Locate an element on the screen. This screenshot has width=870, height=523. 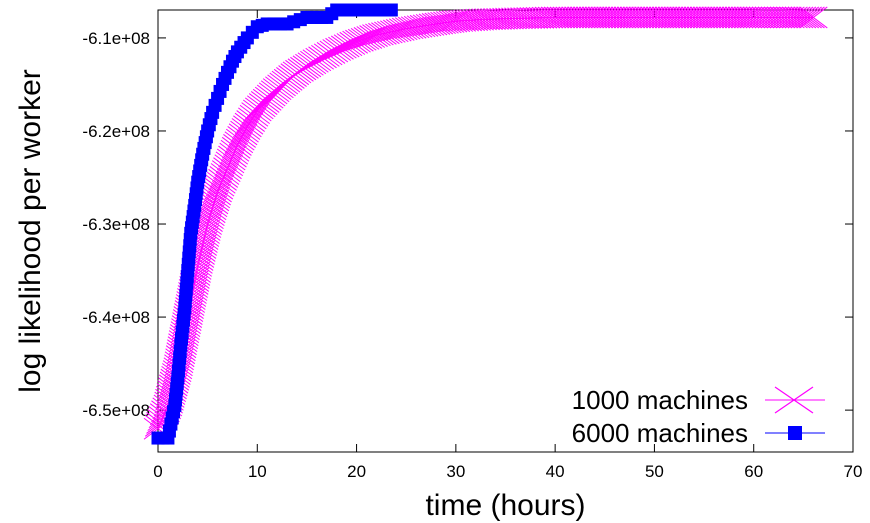
y-tick-label: -6.4e+08 is located at coordinates (116, 317).